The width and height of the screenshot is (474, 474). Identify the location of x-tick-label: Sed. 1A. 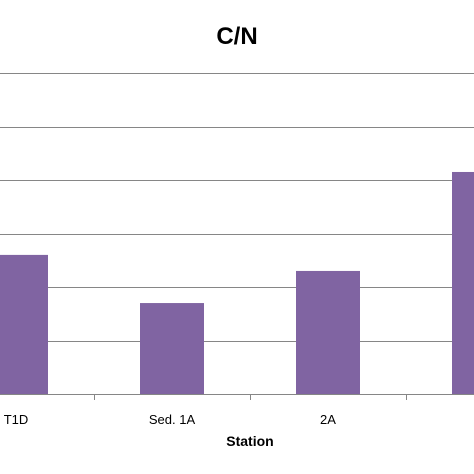
(172, 419).